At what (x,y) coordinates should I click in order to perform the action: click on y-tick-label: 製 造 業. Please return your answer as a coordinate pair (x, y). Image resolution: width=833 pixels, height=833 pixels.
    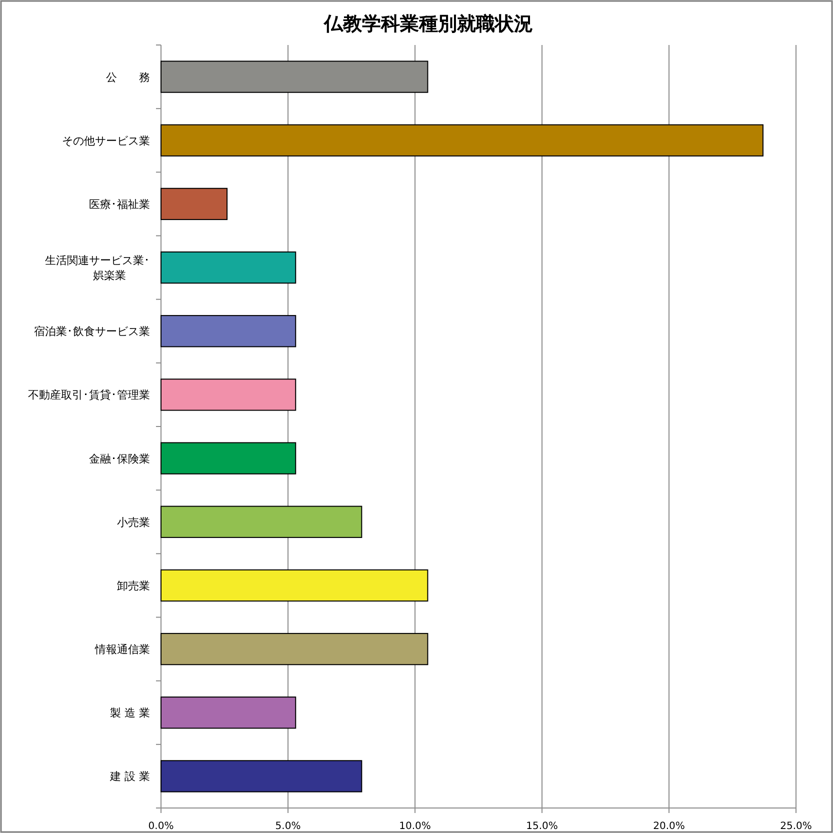
    Looking at the image, I should click on (130, 713).